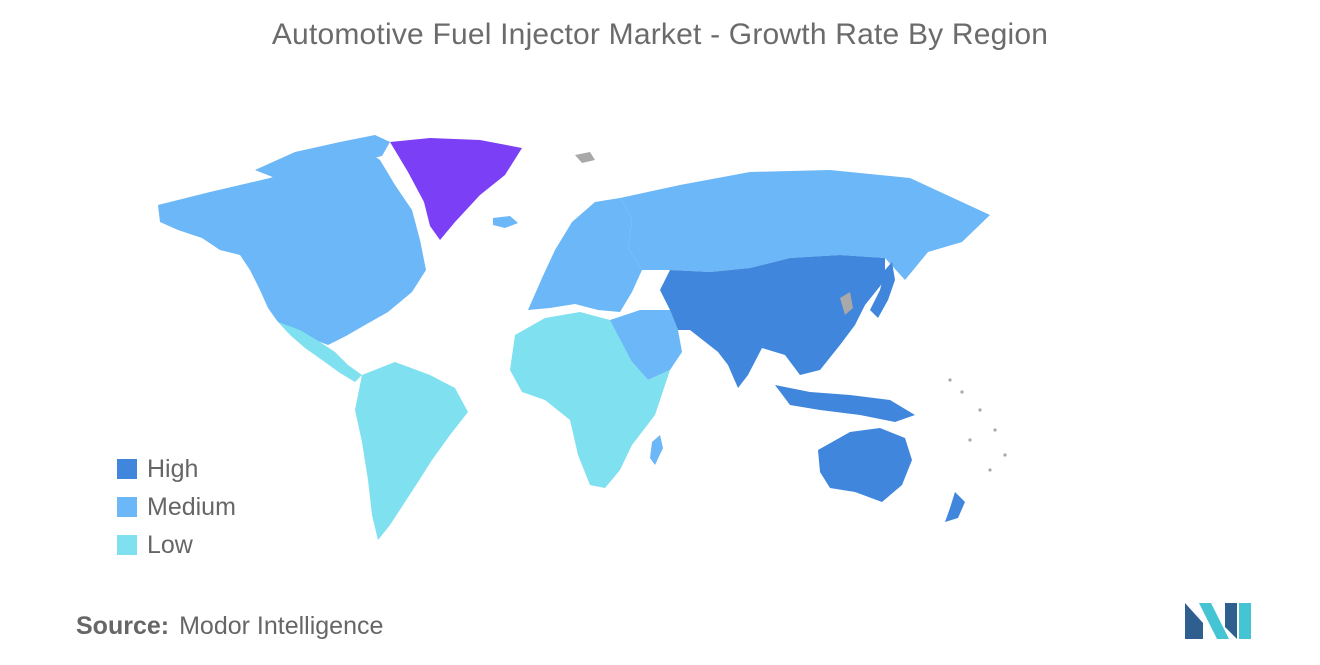  What do you see at coordinates (173, 468) in the screenshot?
I see `legend-label: High` at bounding box center [173, 468].